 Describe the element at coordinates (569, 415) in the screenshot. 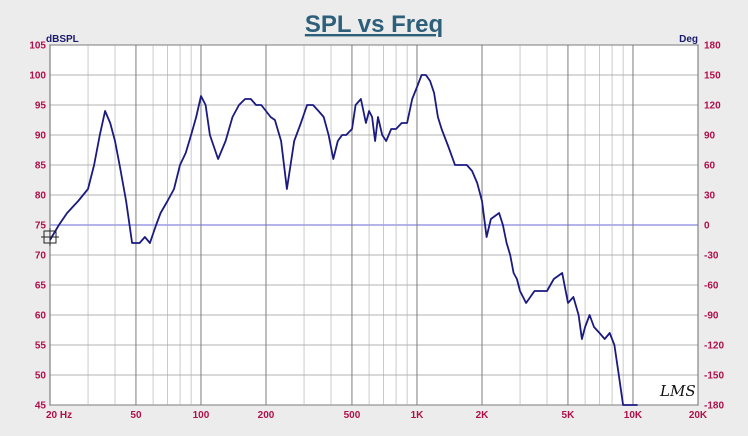

I see `x-tick-label: 5K` at that location.